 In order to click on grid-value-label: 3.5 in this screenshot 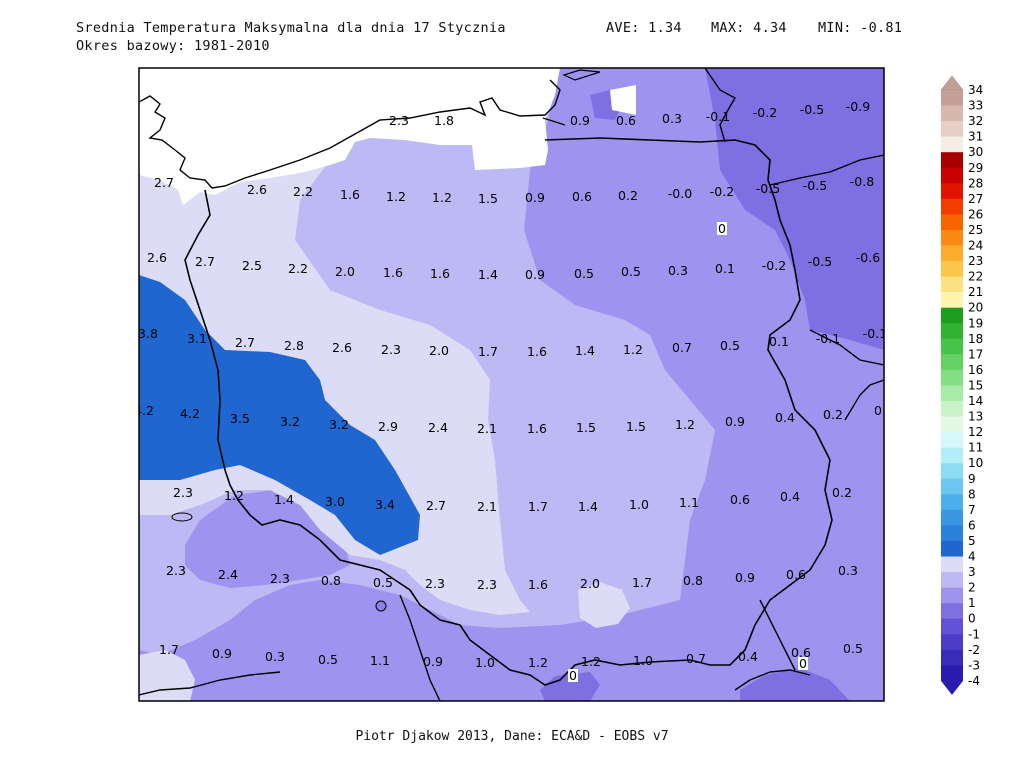, I will do `click(240, 418)`.